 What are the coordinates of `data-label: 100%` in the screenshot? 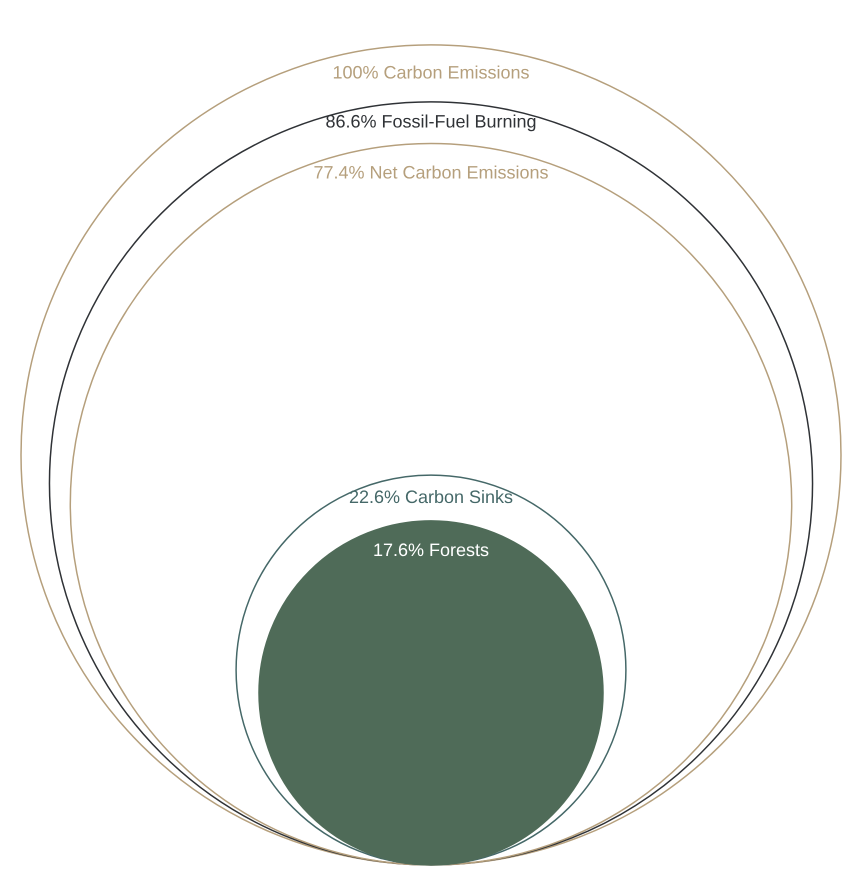 It's located at (355, 72).